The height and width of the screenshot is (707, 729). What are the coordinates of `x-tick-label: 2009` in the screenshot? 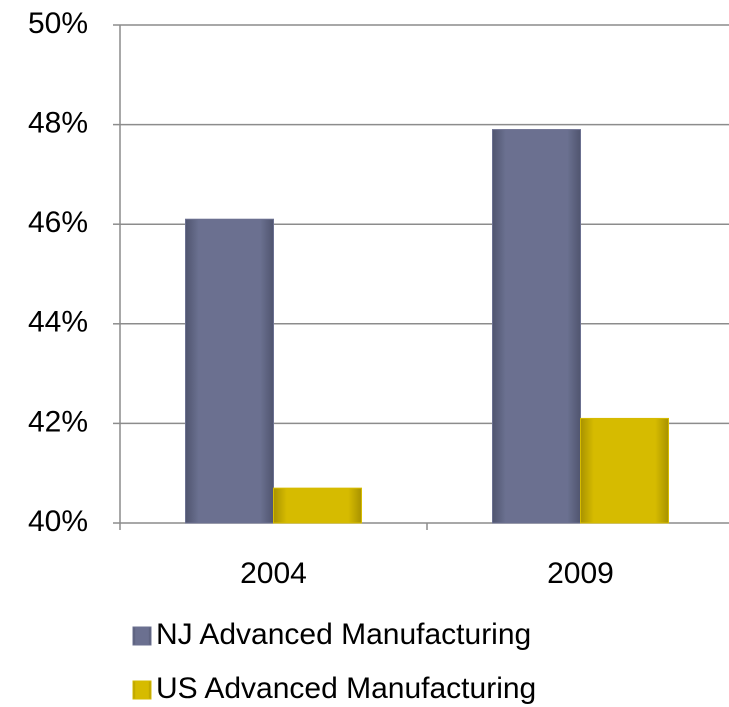 It's located at (580, 573).